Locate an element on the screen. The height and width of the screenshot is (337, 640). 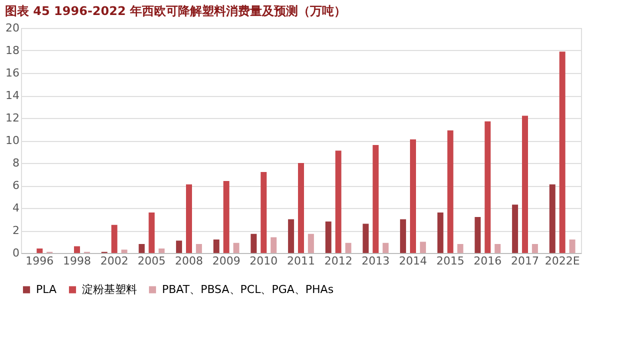
x-tick-label: 2017 is located at coordinates (525, 261).